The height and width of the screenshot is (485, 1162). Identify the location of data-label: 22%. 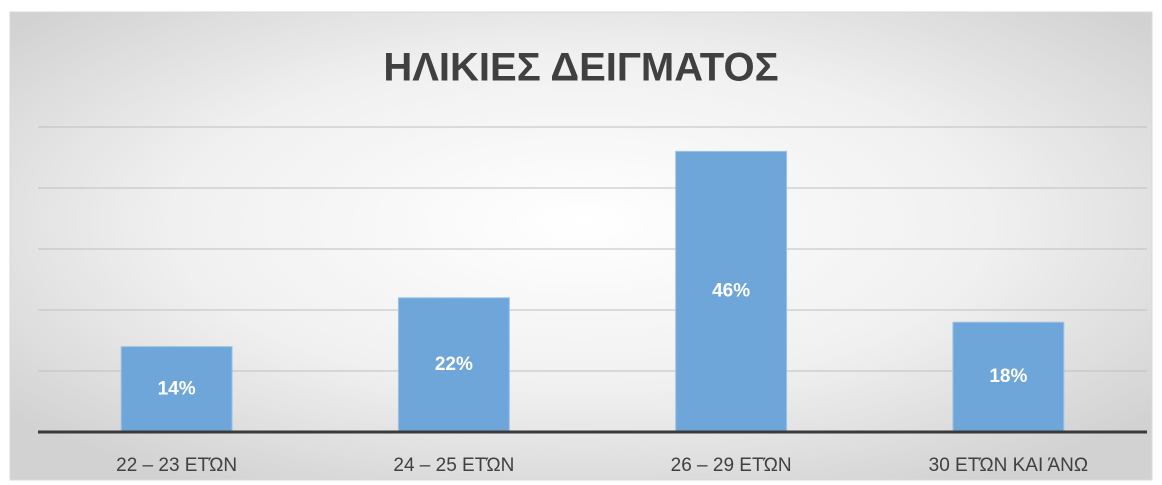
(454, 364).